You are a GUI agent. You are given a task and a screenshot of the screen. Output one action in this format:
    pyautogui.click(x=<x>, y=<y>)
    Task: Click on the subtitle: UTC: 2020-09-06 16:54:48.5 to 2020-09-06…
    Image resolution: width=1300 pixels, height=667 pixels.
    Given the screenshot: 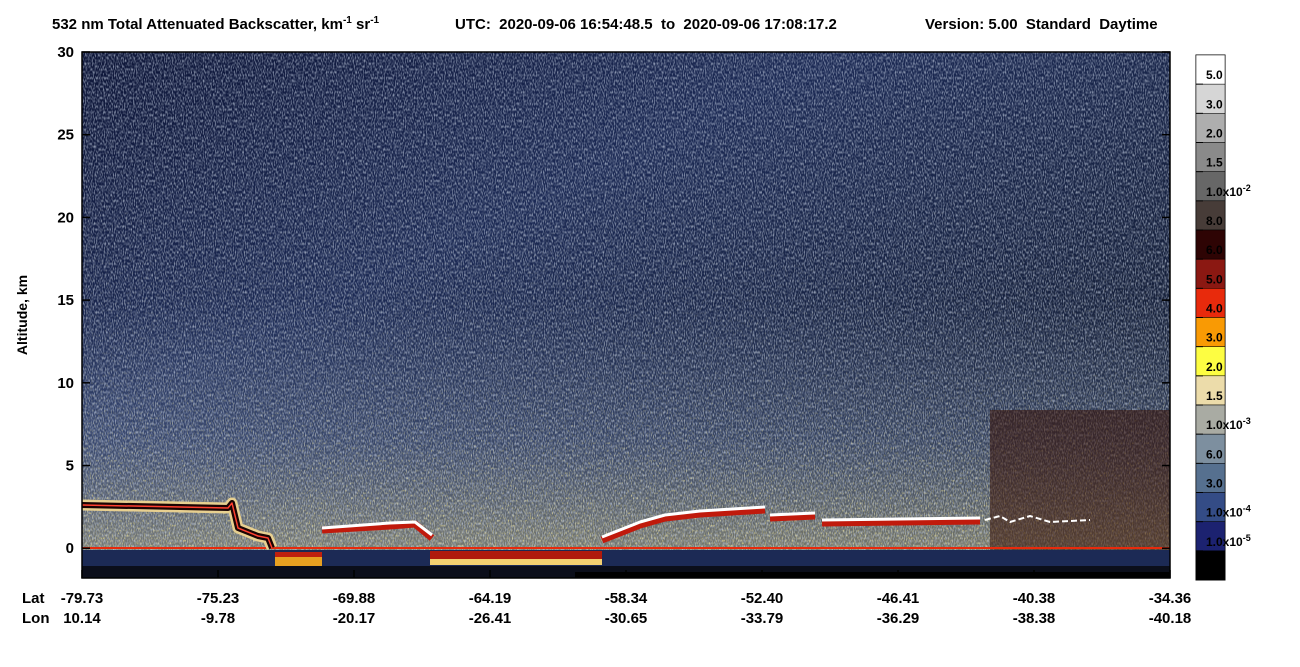 What is the action you would take?
    pyautogui.click(x=646, y=24)
    